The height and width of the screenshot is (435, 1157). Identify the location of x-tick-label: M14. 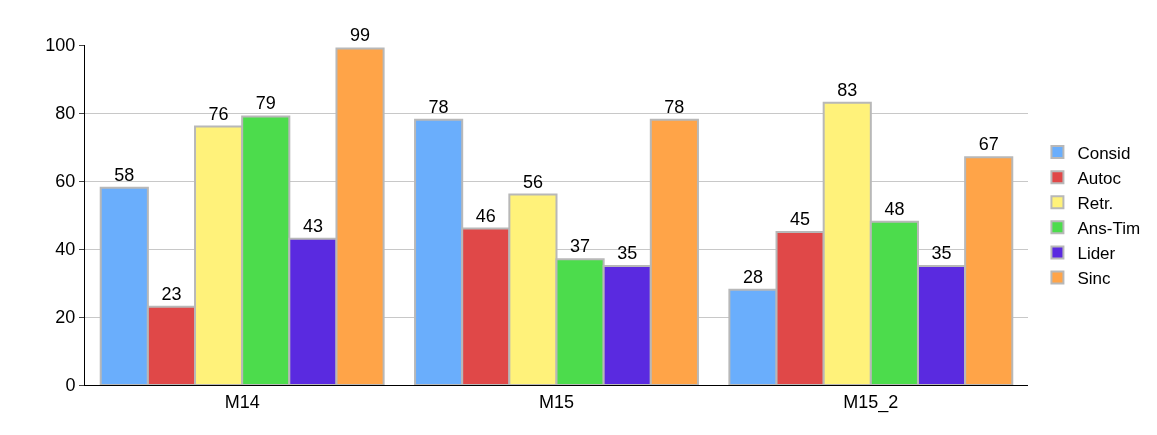
(242, 401).